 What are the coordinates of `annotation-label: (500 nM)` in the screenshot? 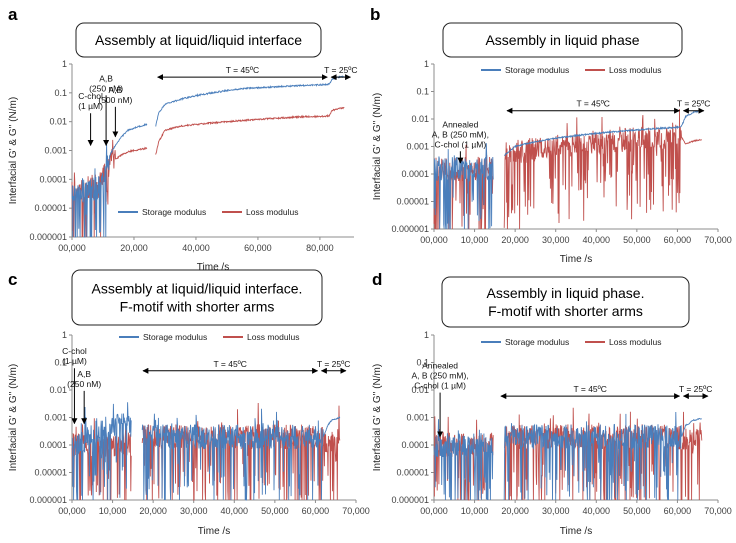 It's located at (115, 100).